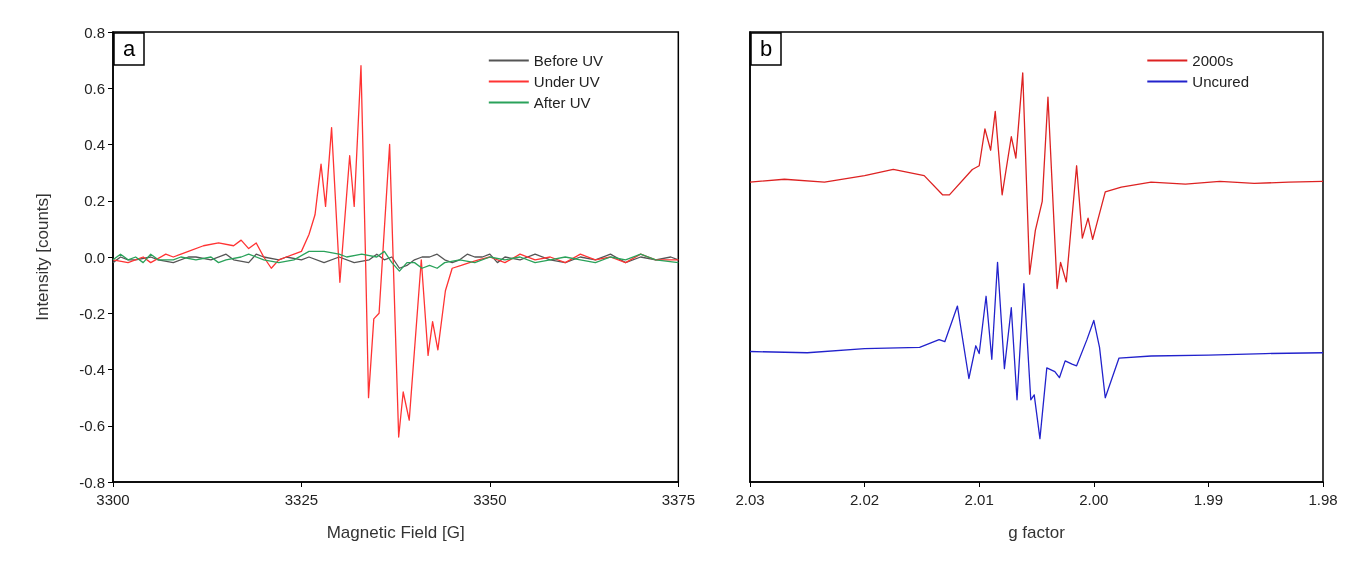  What do you see at coordinates (94, 144) in the screenshot?
I see `y-tick-label: 0.4` at bounding box center [94, 144].